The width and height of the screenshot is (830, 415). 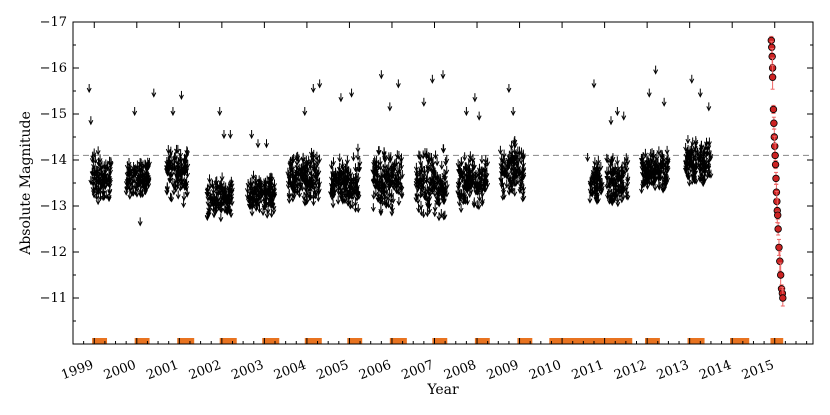 I want to click on x-tick-label: 2005, so click(x=333, y=370).